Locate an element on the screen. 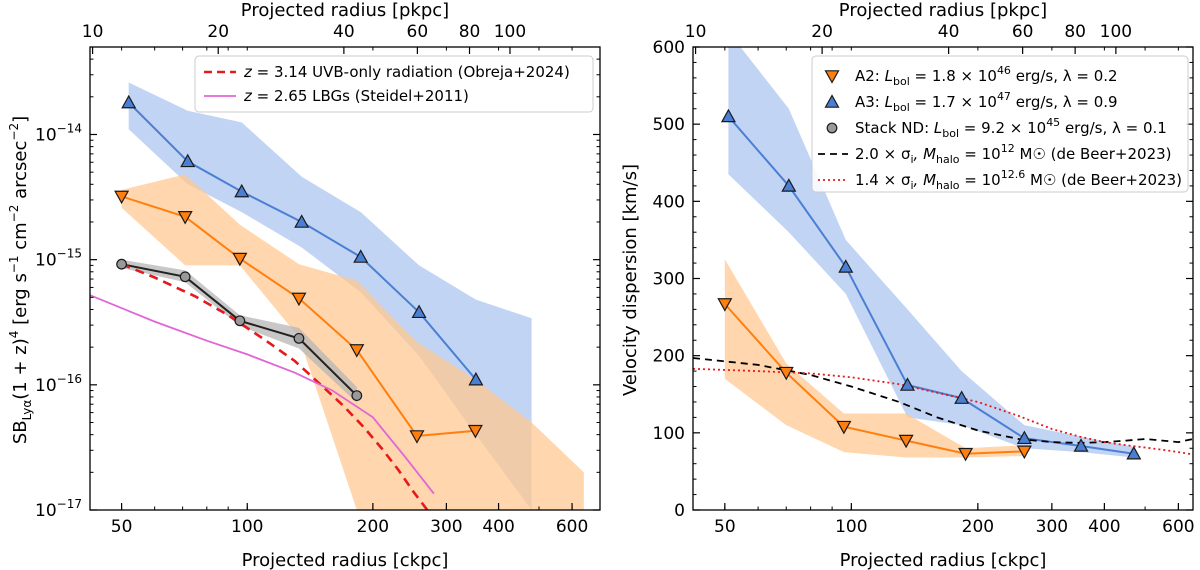 This screenshot has height=570, width=1200. y-tick-label: 0 is located at coordinates (679, 511).